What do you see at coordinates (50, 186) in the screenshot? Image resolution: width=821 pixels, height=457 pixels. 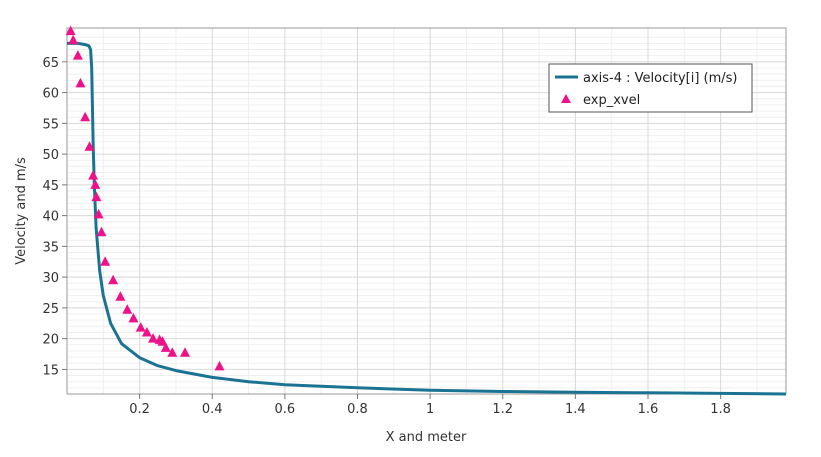 I see `y-tick-label: 45` at bounding box center [50, 186].